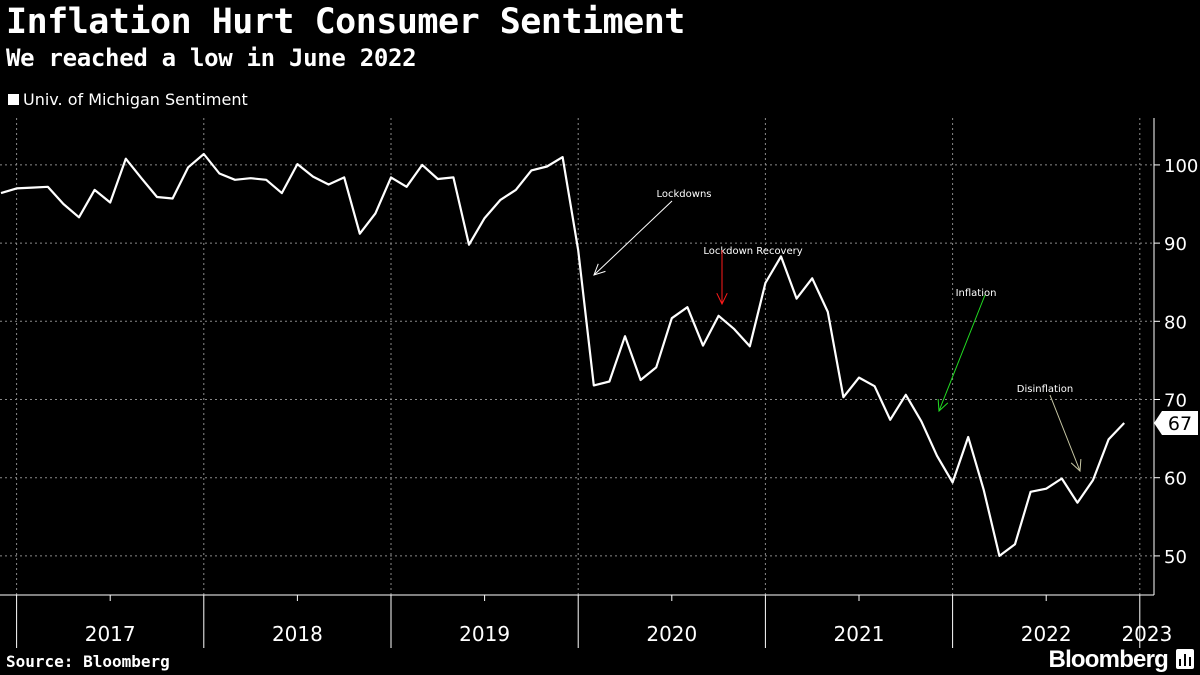 This screenshot has height=675, width=1200. Describe the element at coordinates (110, 634) in the screenshot. I see `x-tick-label: 2017` at that location.